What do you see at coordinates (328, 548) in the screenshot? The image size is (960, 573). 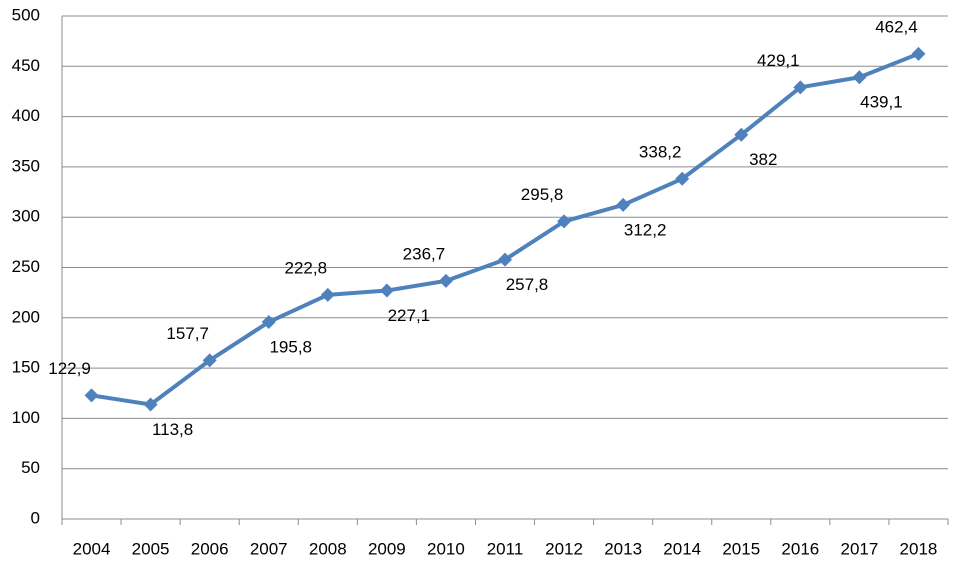 I see `x-tick-label: 2008` at bounding box center [328, 548].